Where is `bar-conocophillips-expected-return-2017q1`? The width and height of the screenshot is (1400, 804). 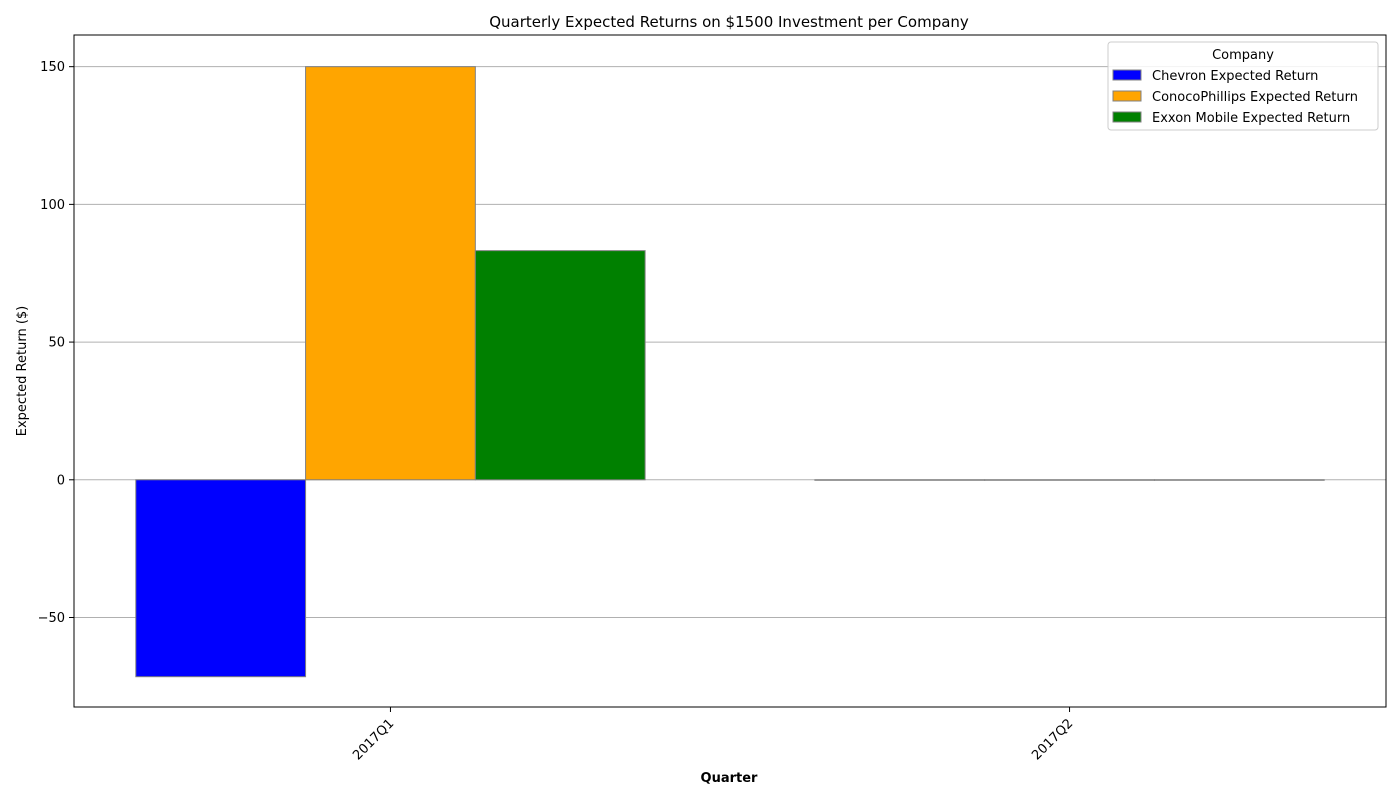
bar-conocophillips-expected-return-2017q1 is located at coordinates (390, 273).